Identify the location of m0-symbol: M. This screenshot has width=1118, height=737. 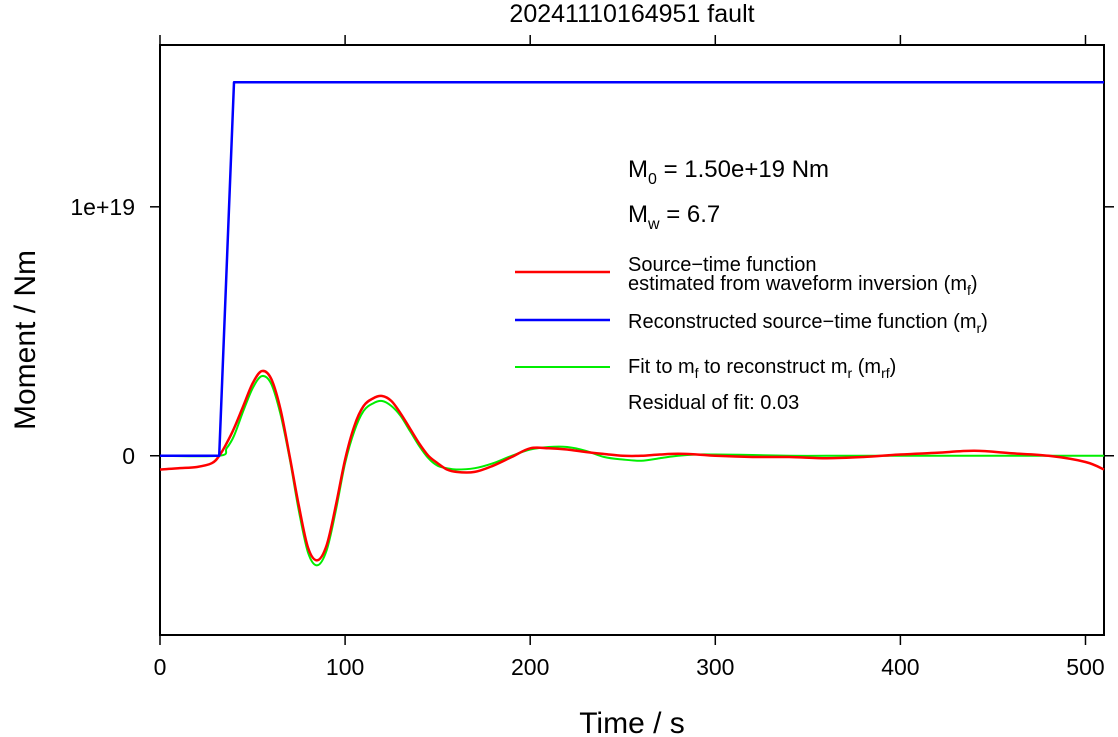
(638, 169).